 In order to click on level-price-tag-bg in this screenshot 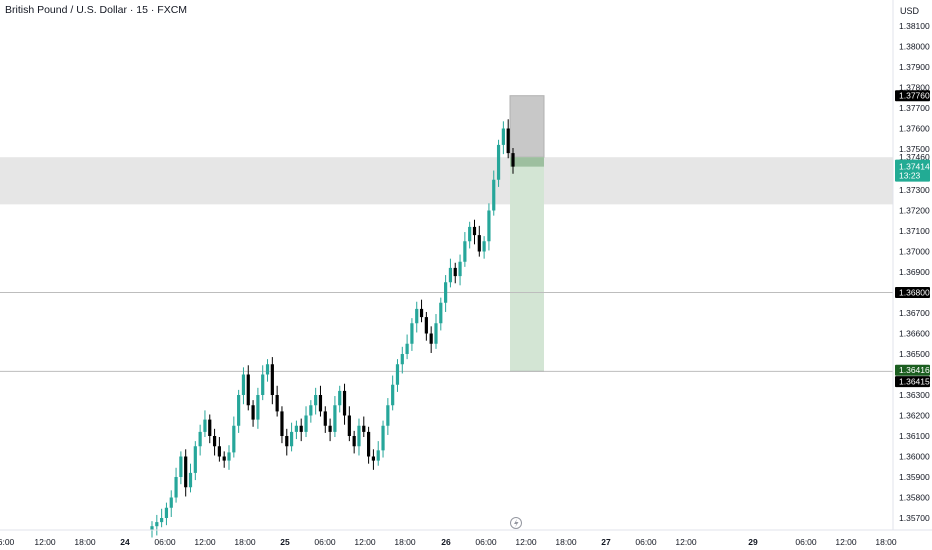, I will do `click(912, 292)`.